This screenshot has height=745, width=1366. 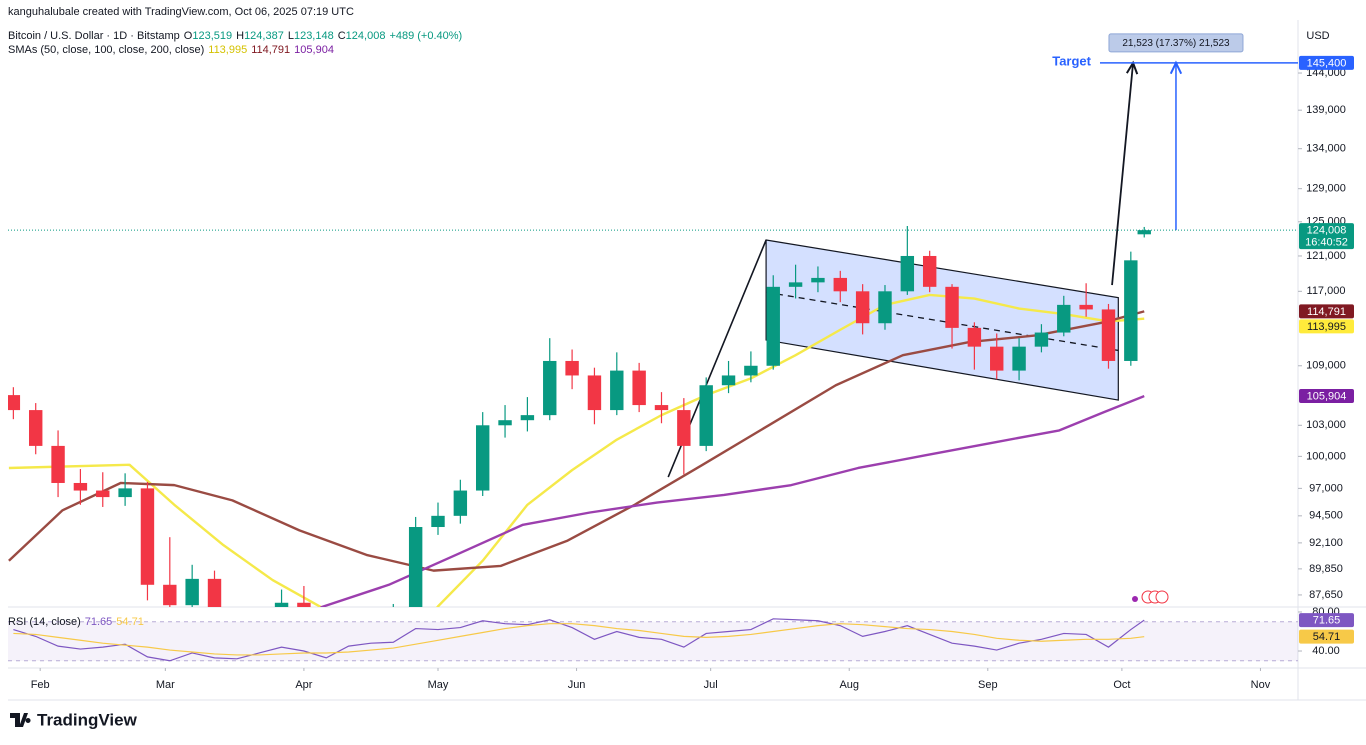 What do you see at coordinates (1317, 36) in the screenshot?
I see `currency: USD` at bounding box center [1317, 36].